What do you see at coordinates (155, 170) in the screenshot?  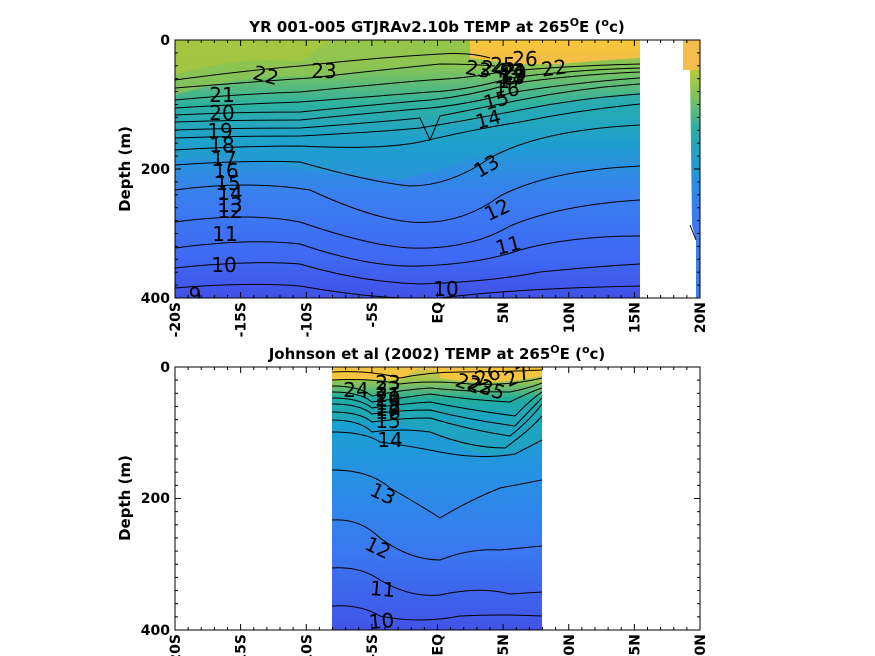 I see `panel1-ytick: 200` at bounding box center [155, 170].